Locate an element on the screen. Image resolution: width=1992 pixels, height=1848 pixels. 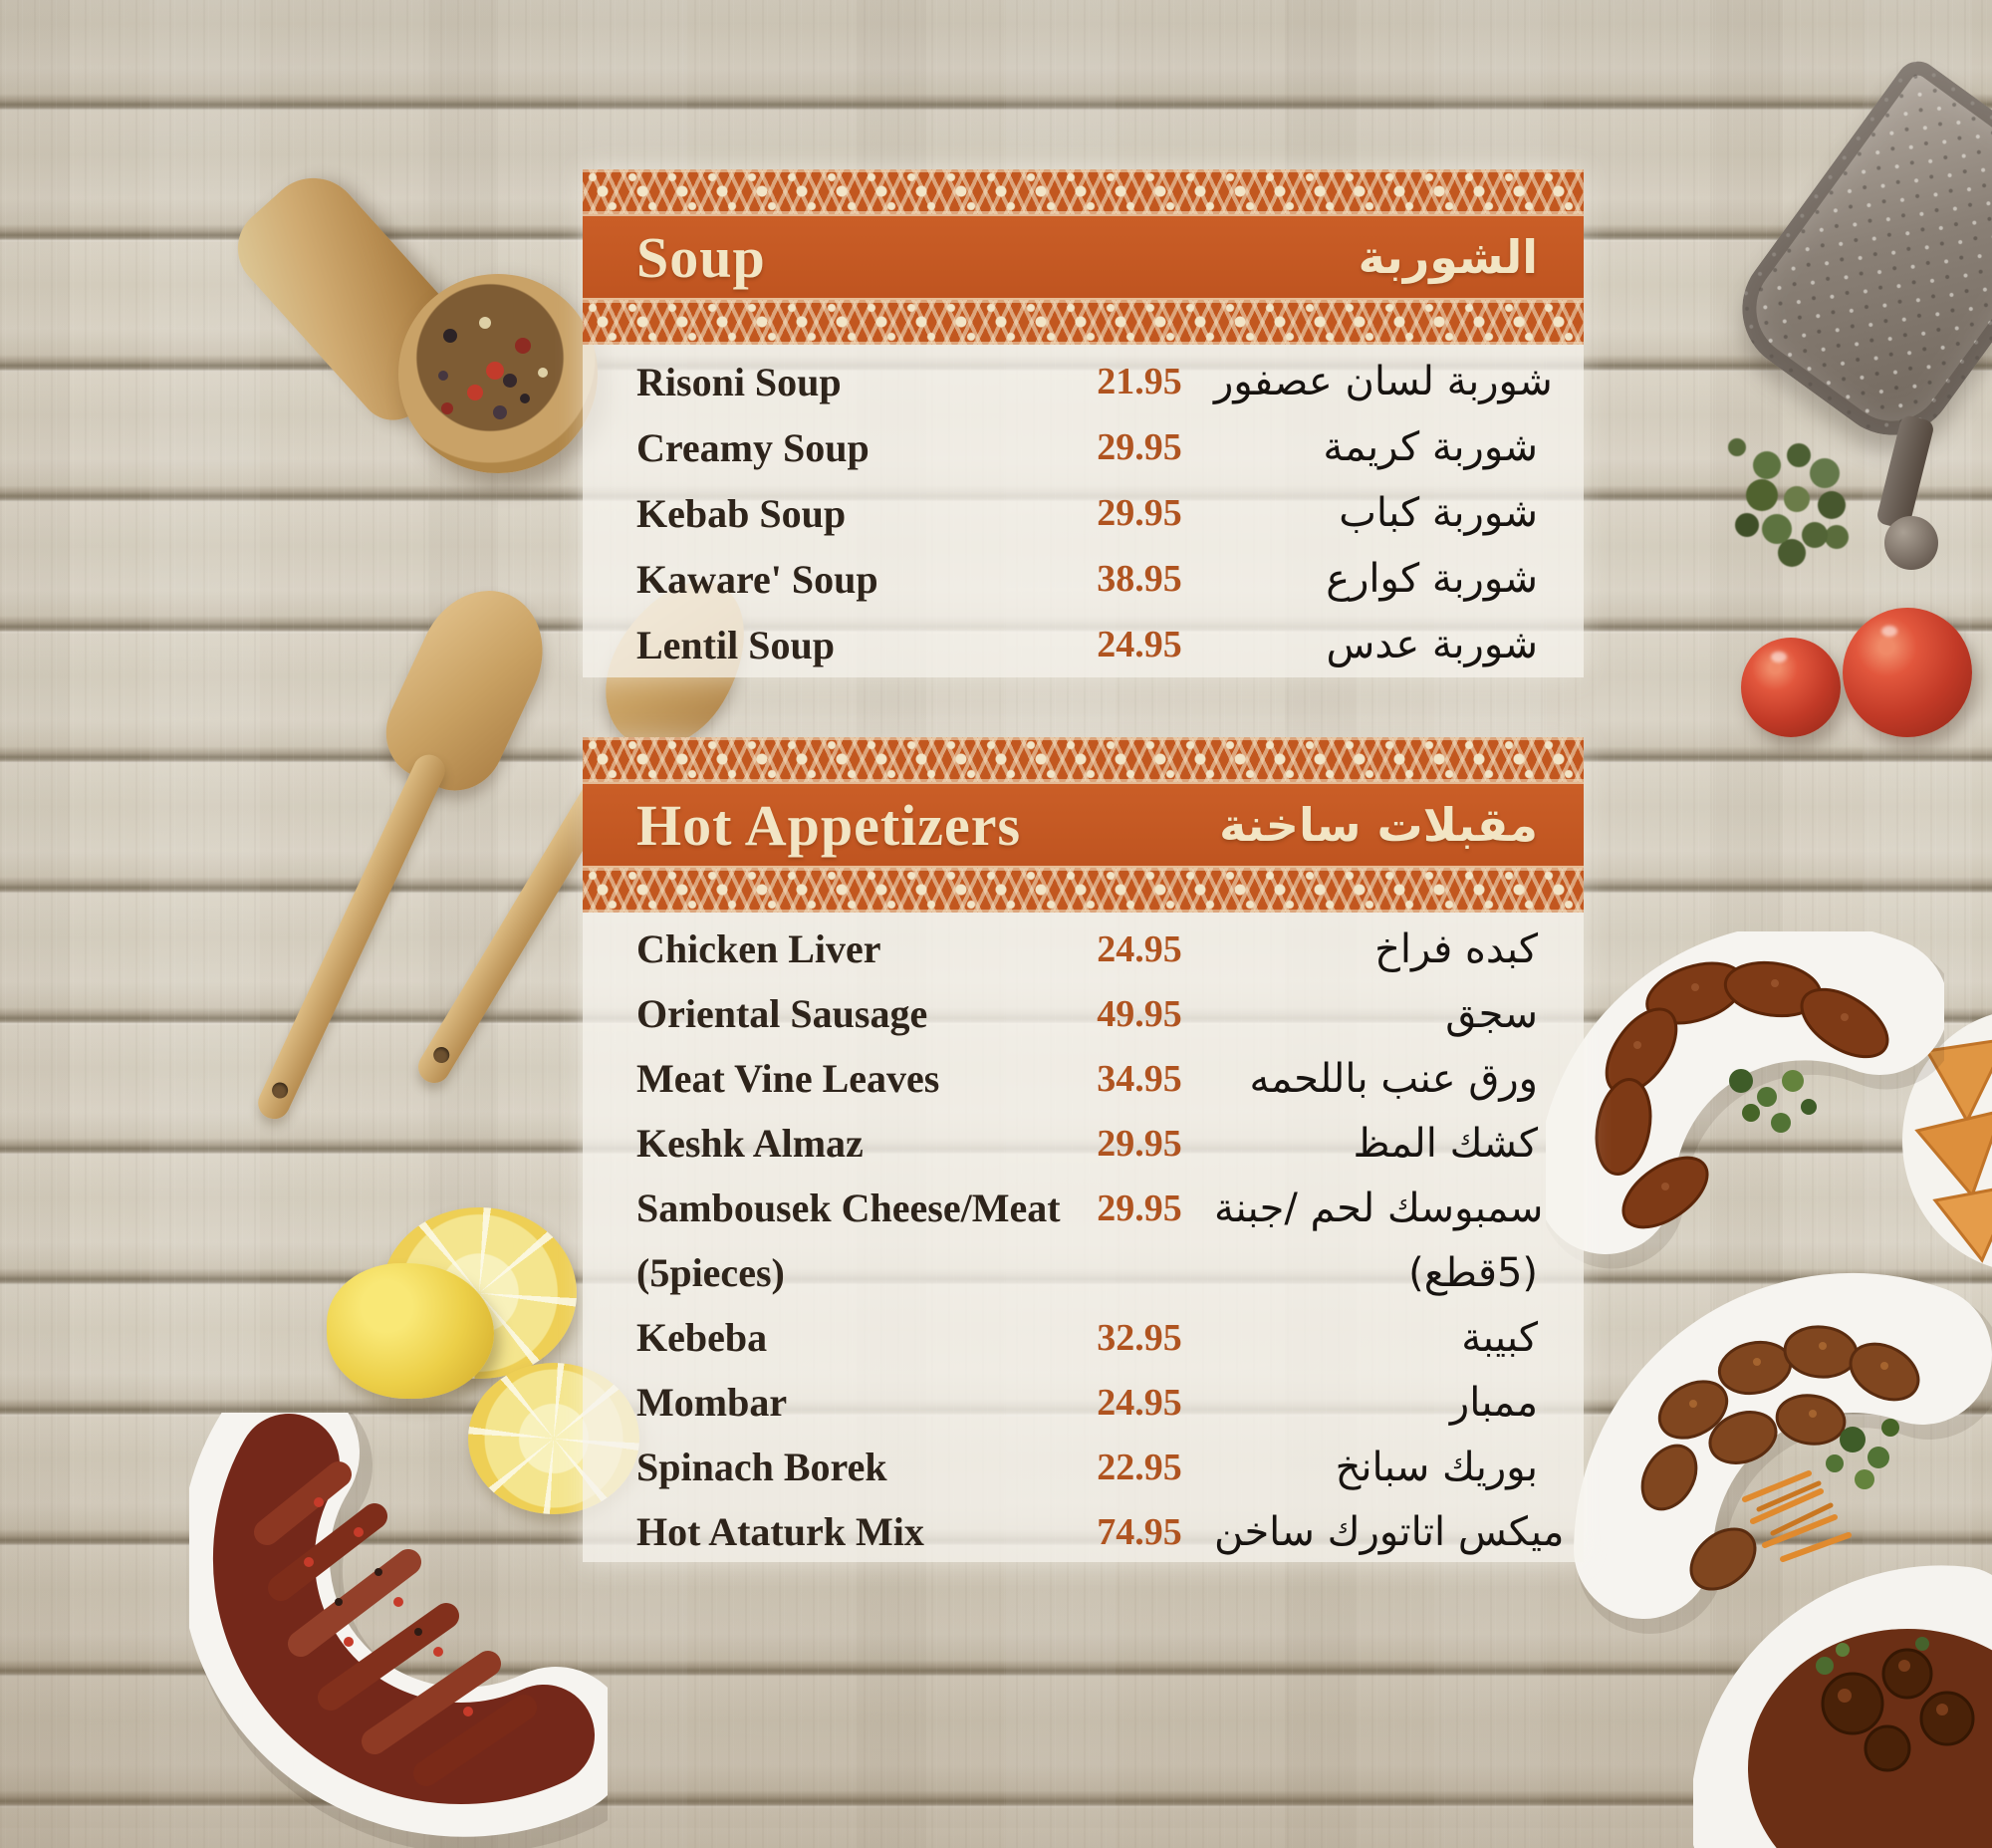
item-name-en: Kebeba is located at coordinates (702, 1337).